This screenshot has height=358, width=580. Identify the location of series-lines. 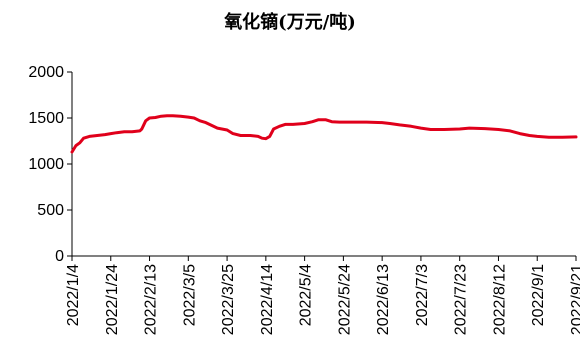
(324, 134).